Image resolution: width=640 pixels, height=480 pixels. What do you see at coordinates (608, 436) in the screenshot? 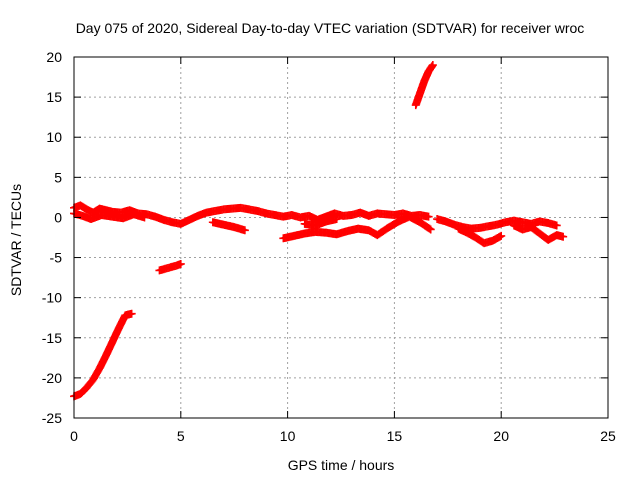
I see `x-tick-label: 25` at bounding box center [608, 436].